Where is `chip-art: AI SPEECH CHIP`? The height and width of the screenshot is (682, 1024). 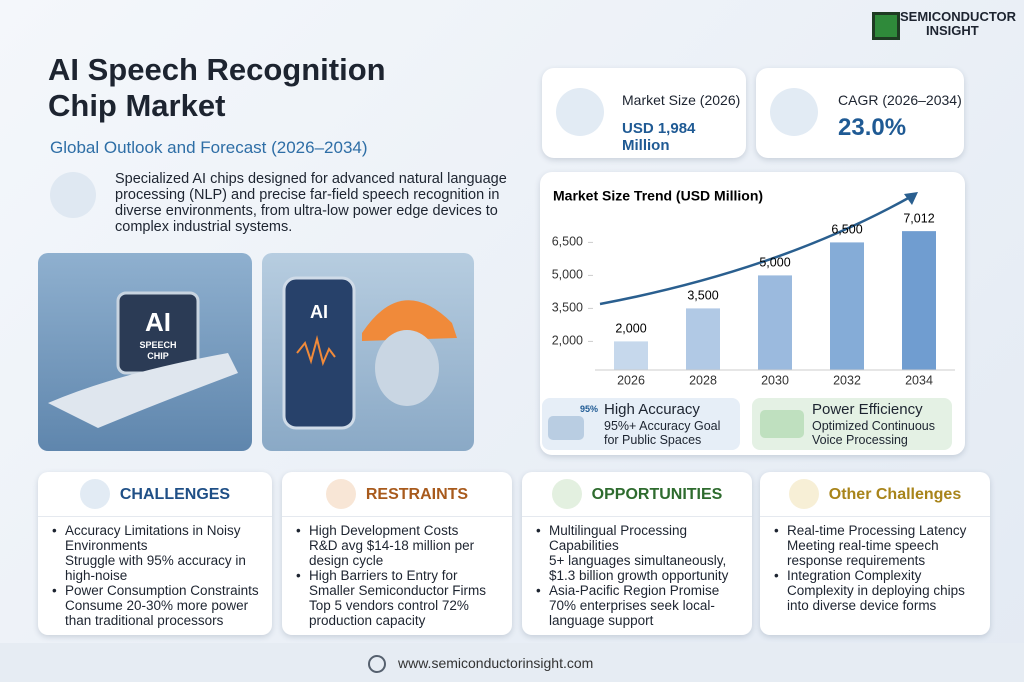
chip-art: AI SPEECH CHIP is located at coordinates (143, 359).